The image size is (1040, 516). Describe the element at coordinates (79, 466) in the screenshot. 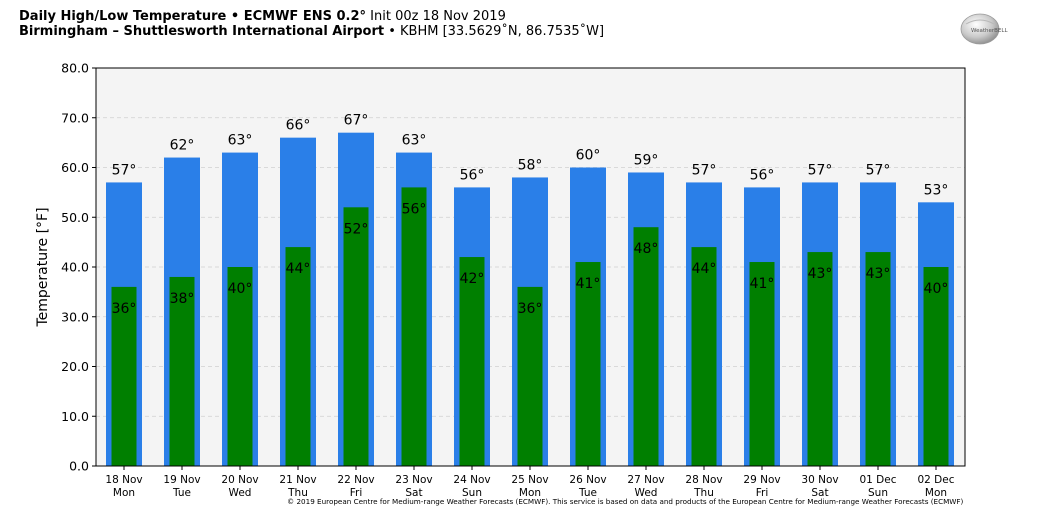

I see `y-tick-label: 0.0` at that location.